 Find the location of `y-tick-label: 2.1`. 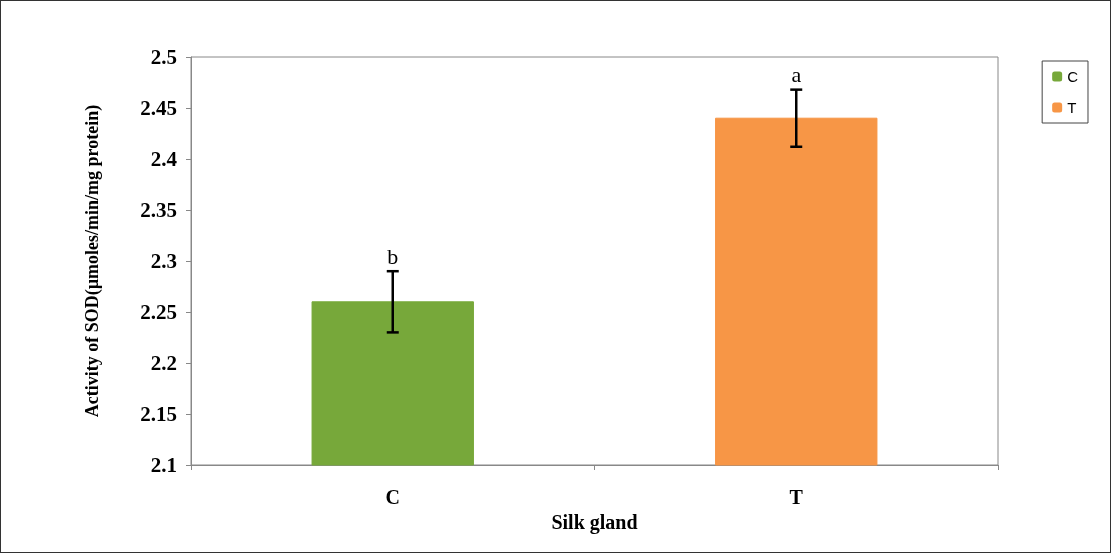

y-tick-label: 2.1 is located at coordinates (163, 465).